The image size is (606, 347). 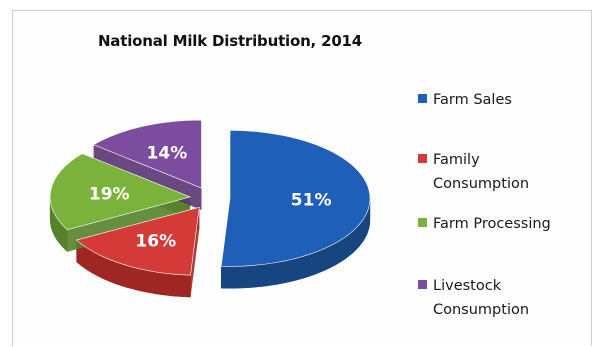 I want to click on legend-entry-farm-sales: Farm Sales, so click(x=465, y=100).